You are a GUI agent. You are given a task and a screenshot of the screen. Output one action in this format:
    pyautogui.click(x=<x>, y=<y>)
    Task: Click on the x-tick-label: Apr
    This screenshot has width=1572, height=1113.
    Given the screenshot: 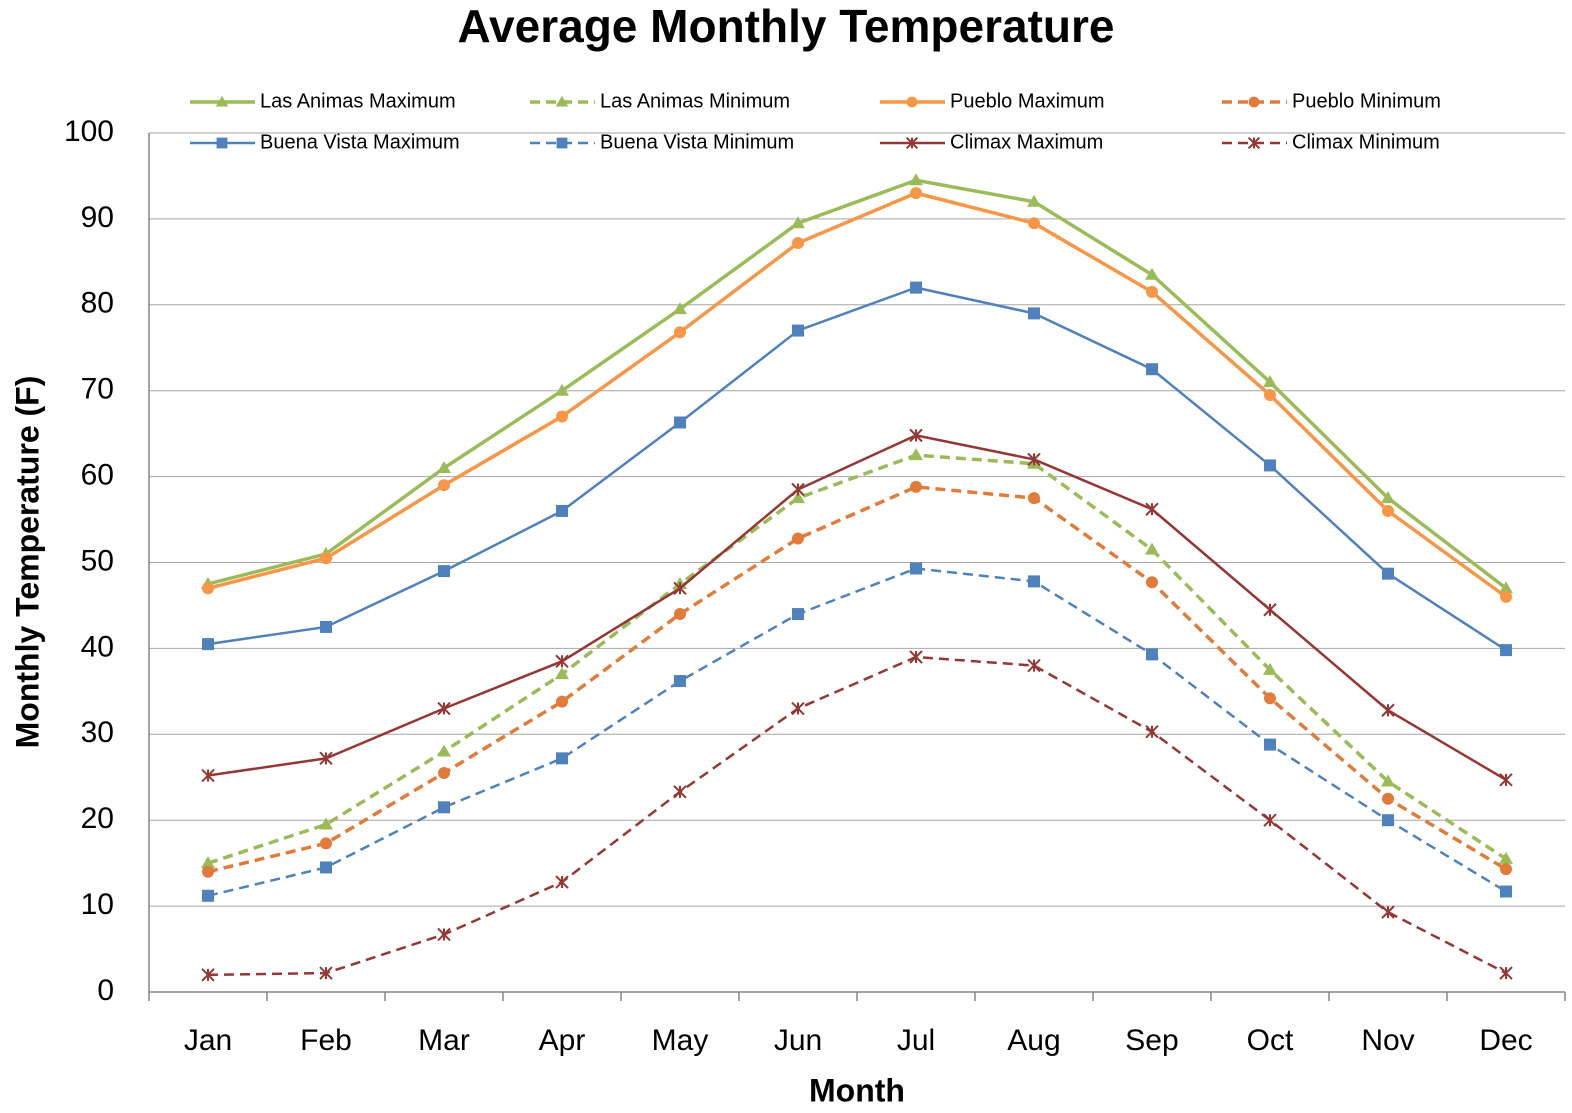 What is the action you would take?
    pyautogui.click(x=562, y=1040)
    